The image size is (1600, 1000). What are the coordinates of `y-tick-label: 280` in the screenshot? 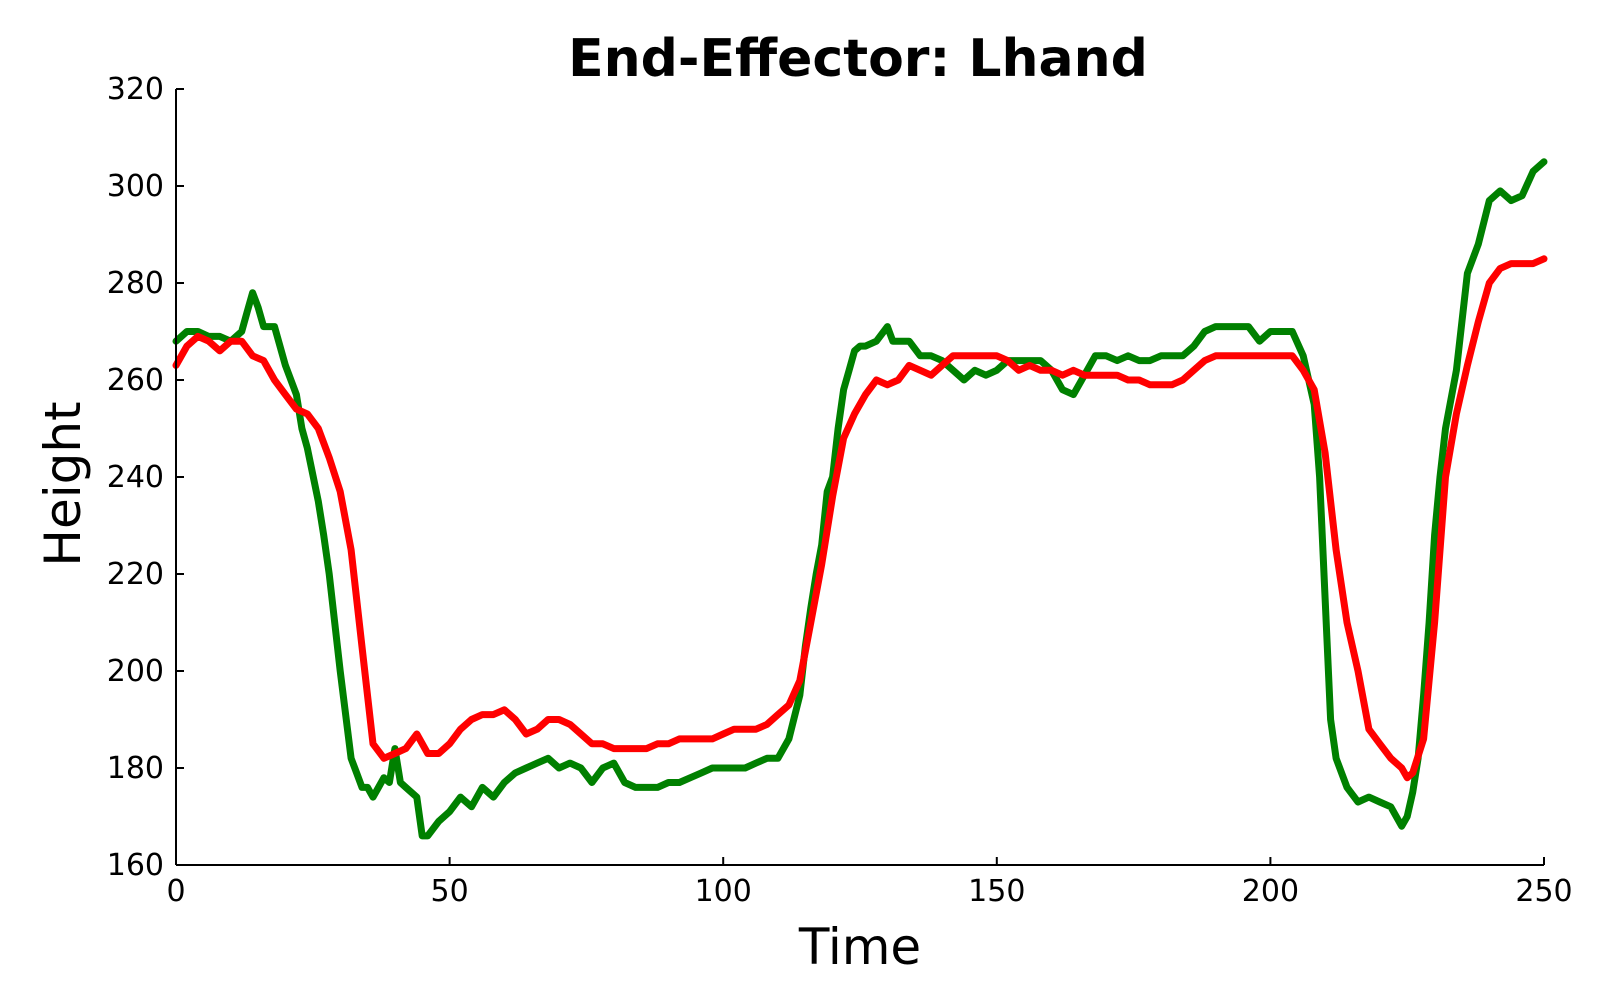 It's located at (135, 283).